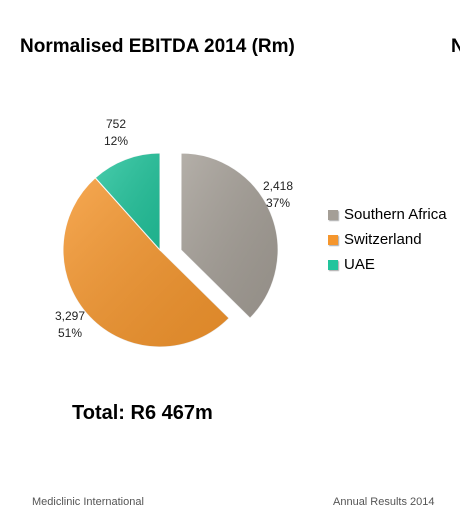 The height and width of the screenshot is (517, 460). I want to click on data-label-value-southern-africa: 2,418, so click(278, 186).